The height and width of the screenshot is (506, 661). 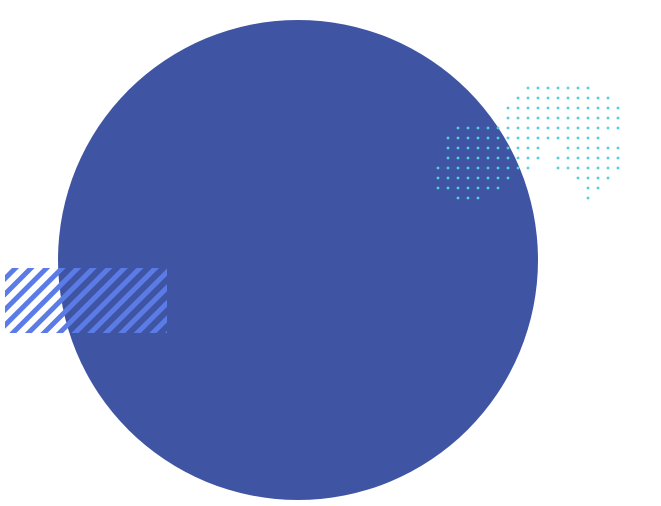 I want to click on striped-rectangle-shape, so click(x=86, y=300).